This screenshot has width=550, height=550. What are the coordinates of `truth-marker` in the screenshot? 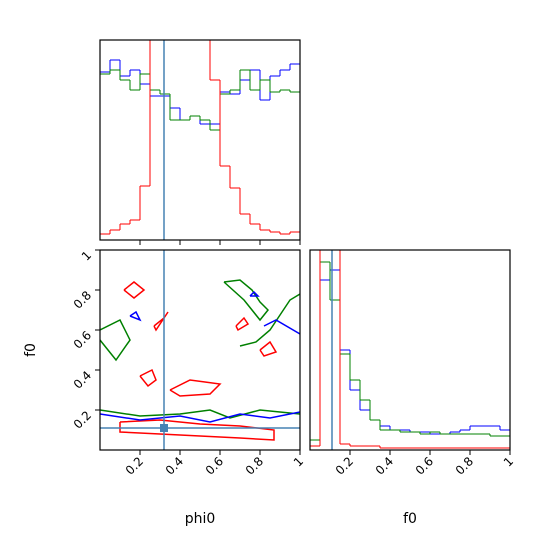 It's located at (164, 428).